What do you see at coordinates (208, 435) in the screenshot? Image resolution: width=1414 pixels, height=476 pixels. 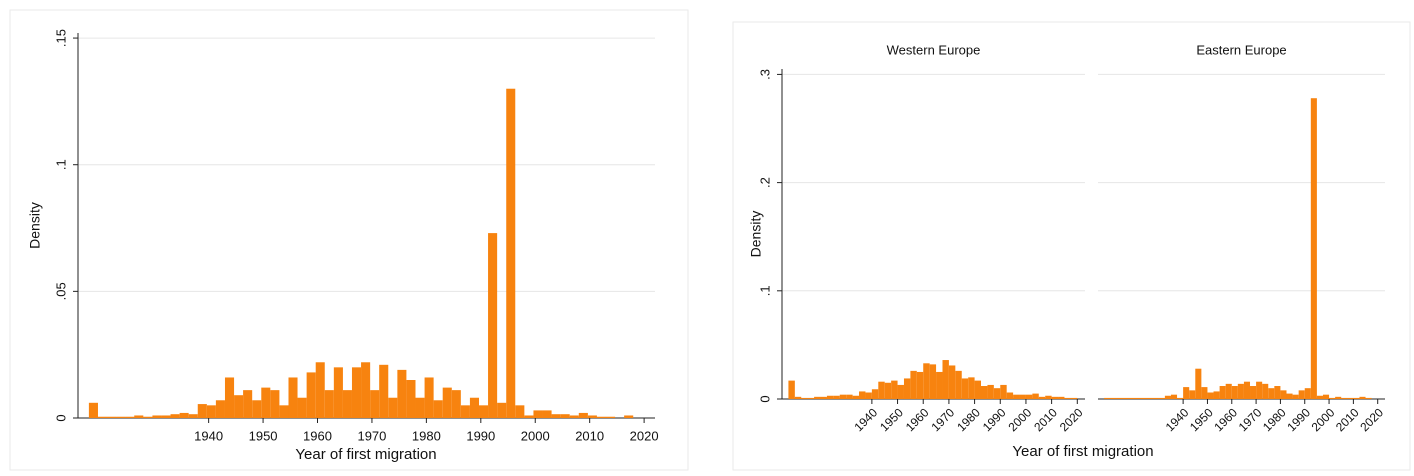 I see `x-tick-label: 1940` at bounding box center [208, 435].